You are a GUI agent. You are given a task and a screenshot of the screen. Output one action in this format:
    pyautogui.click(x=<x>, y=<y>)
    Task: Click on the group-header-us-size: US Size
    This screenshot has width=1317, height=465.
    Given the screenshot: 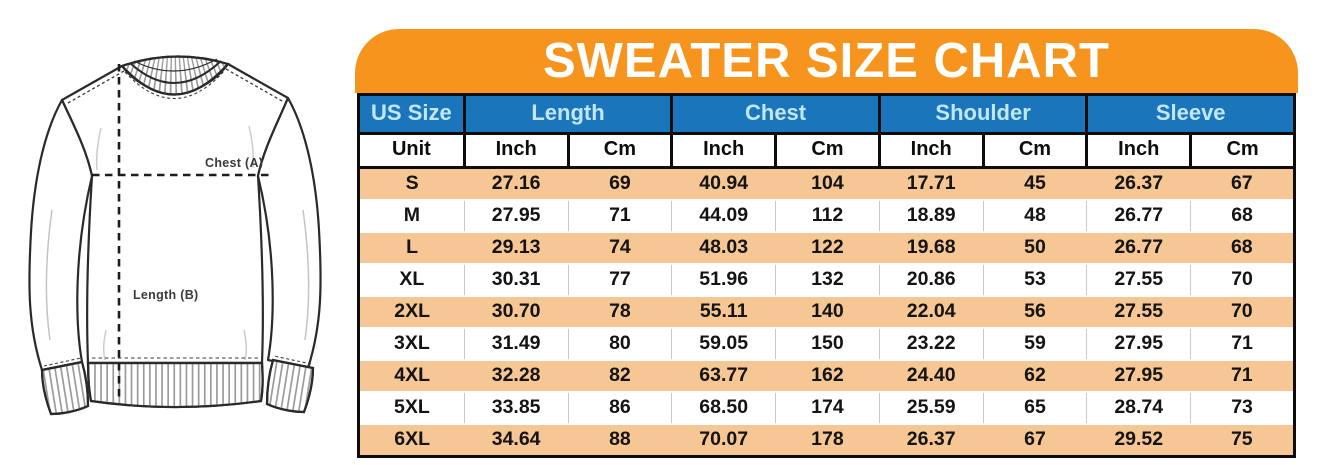 What is the action you would take?
    pyautogui.click(x=411, y=114)
    